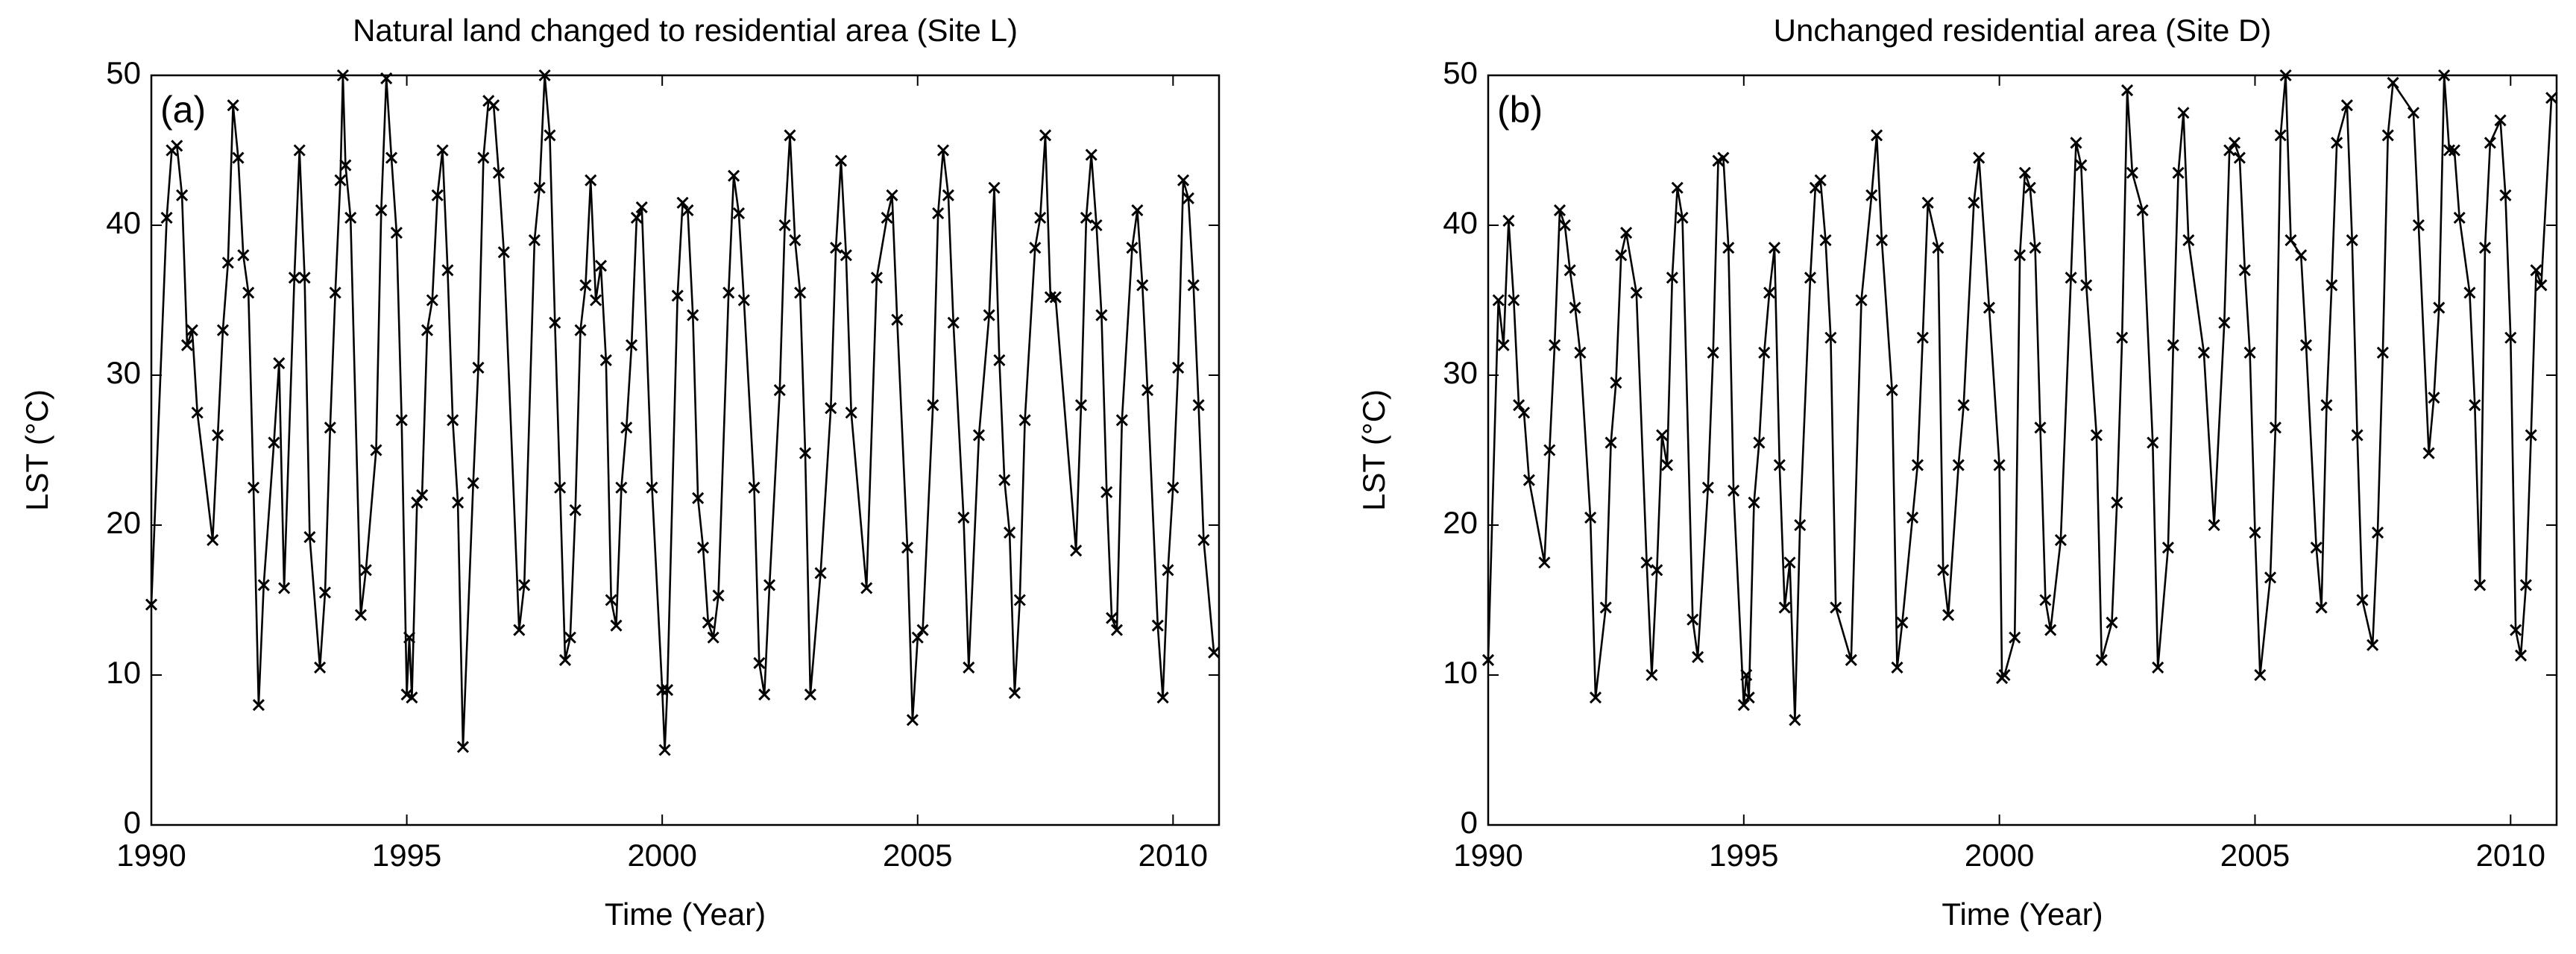  What do you see at coordinates (407, 855) in the screenshot?
I see `x-tick-label: 1995` at bounding box center [407, 855].